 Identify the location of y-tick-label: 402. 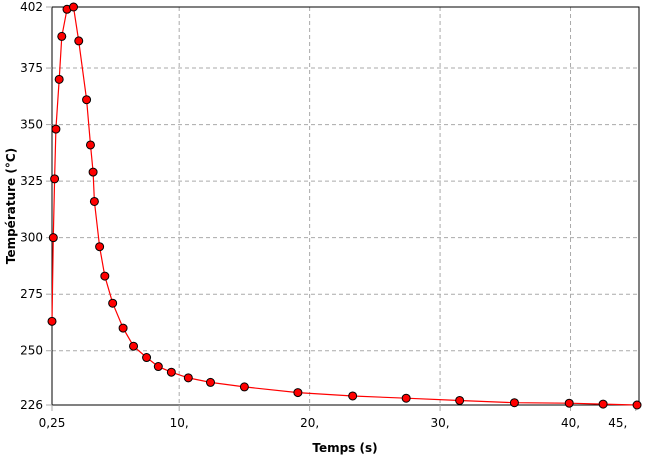
(31, 7).